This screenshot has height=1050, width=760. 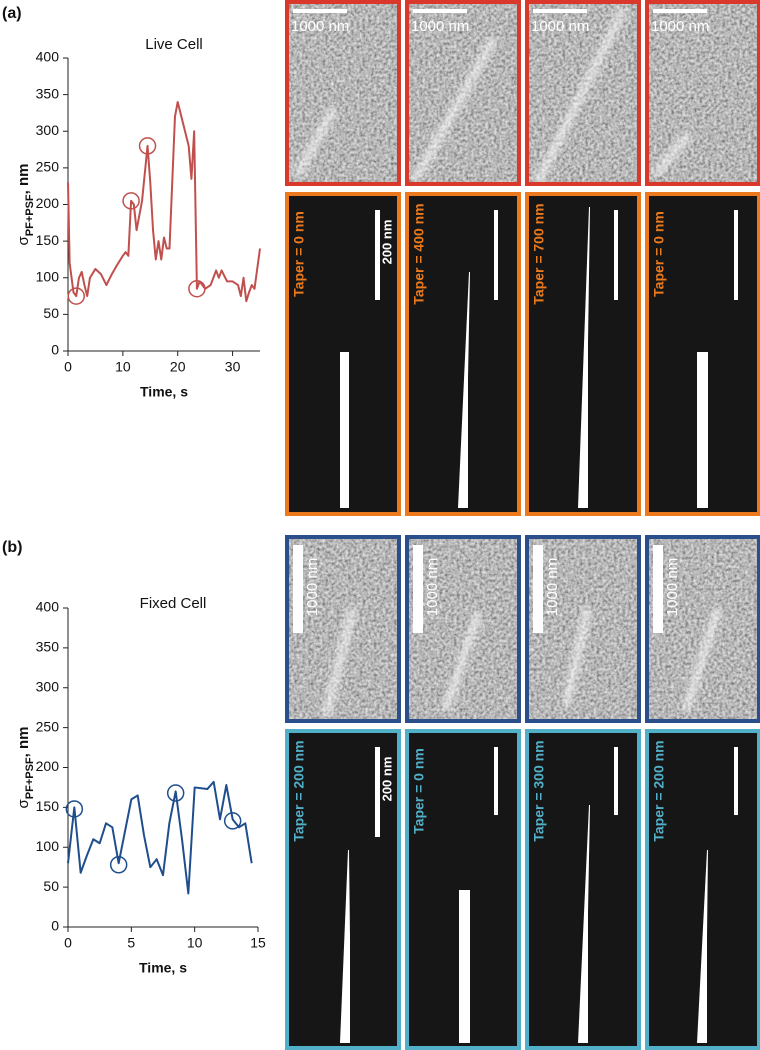 I want to click on panel-label: (b), so click(x=12, y=547).